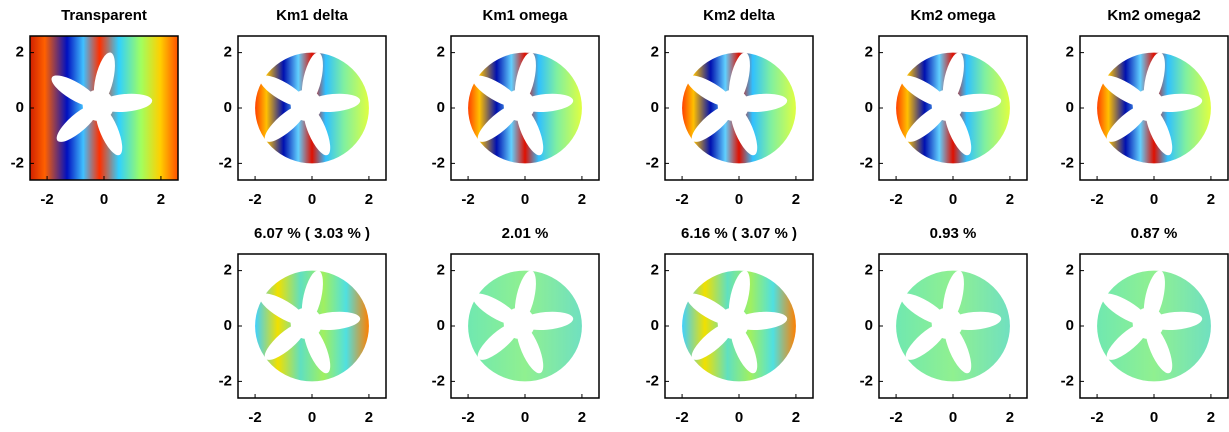 This screenshot has height=432, width=1229. I want to click on panel-title: 2.01 %, so click(525, 233).